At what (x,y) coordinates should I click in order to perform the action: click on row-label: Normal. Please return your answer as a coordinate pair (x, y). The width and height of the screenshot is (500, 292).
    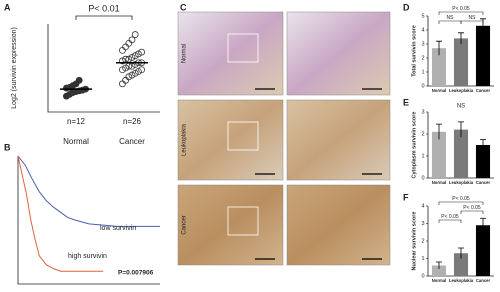
    Looking at the image, I should click on (185, 53).